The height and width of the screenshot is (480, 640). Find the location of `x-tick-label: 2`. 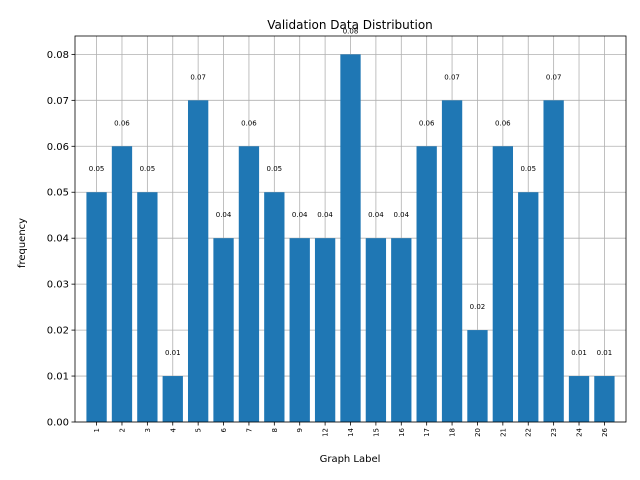

x-tick-label: 2 is located at coordinates (122, 430).